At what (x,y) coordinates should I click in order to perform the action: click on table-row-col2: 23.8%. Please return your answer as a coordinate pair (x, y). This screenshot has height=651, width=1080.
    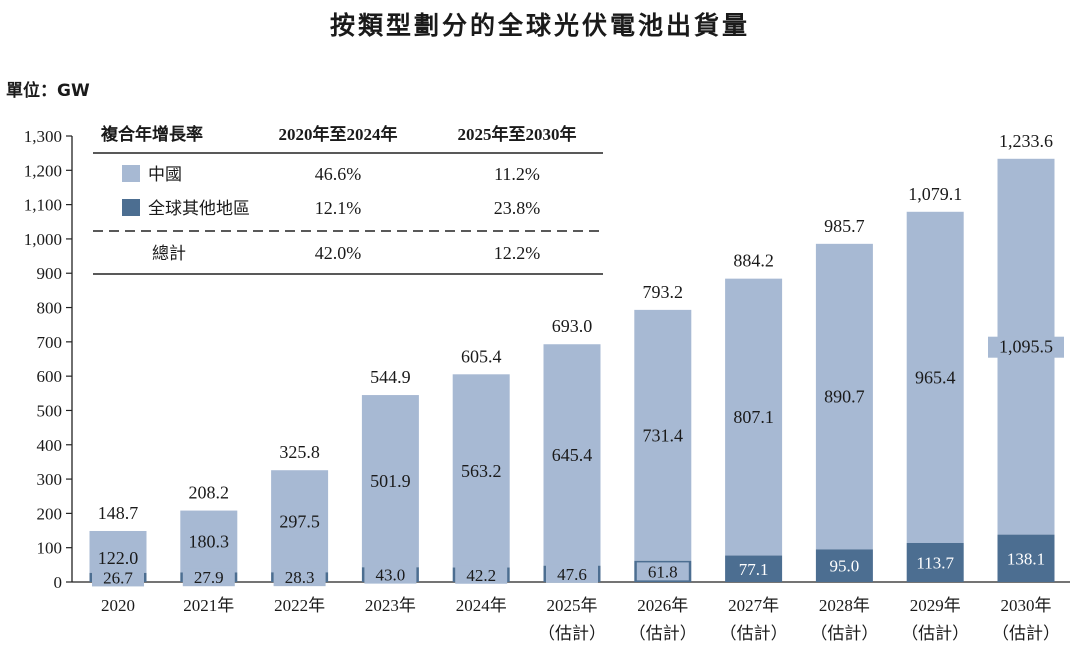
    Looking at the image, I should click on (517, 208).